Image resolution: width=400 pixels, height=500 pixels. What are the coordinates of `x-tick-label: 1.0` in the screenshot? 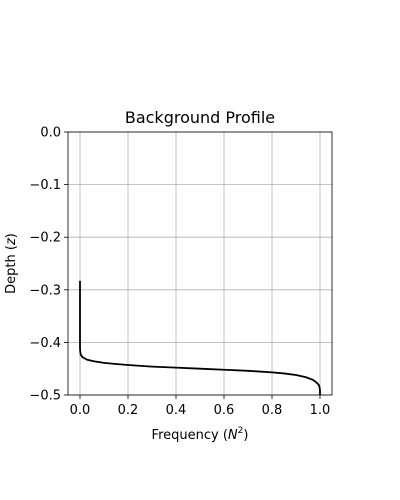 It's located at (320, 410).